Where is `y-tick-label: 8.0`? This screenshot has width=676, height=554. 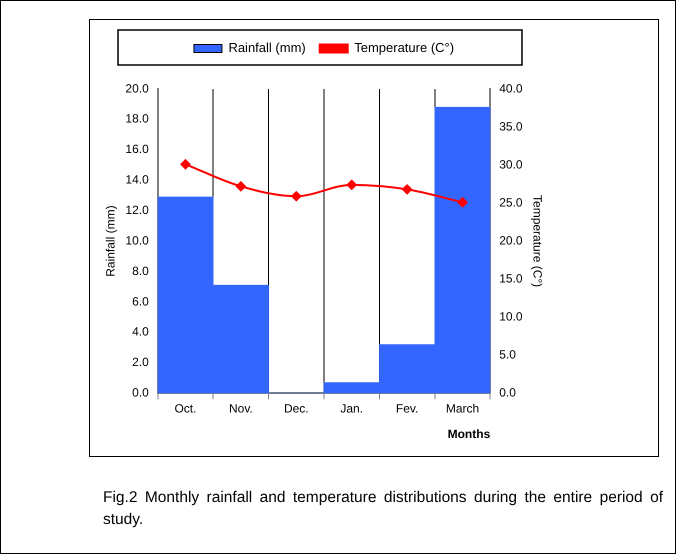
y-tick-label: 8.0 is located at coordinates (141, 271).